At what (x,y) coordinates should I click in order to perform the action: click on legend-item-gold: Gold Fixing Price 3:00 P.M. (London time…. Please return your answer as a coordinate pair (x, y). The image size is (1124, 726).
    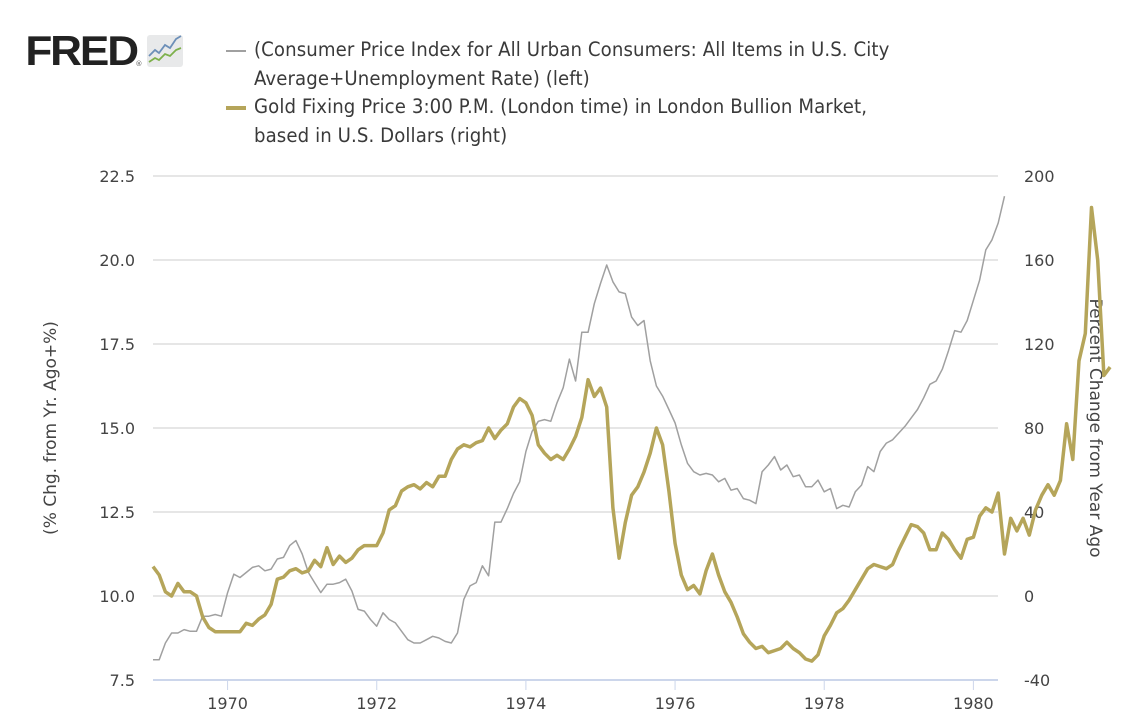
    Looking at the image, I should click on (596, 121).